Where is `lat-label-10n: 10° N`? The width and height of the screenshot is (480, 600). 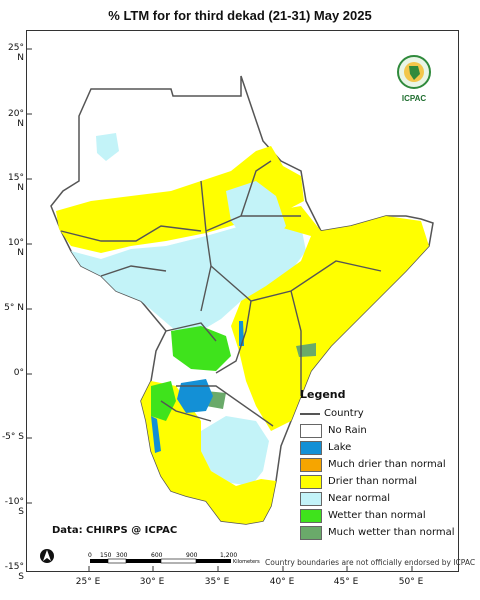 lat-label-10n: 10° N is located at coordinates (16, 248).